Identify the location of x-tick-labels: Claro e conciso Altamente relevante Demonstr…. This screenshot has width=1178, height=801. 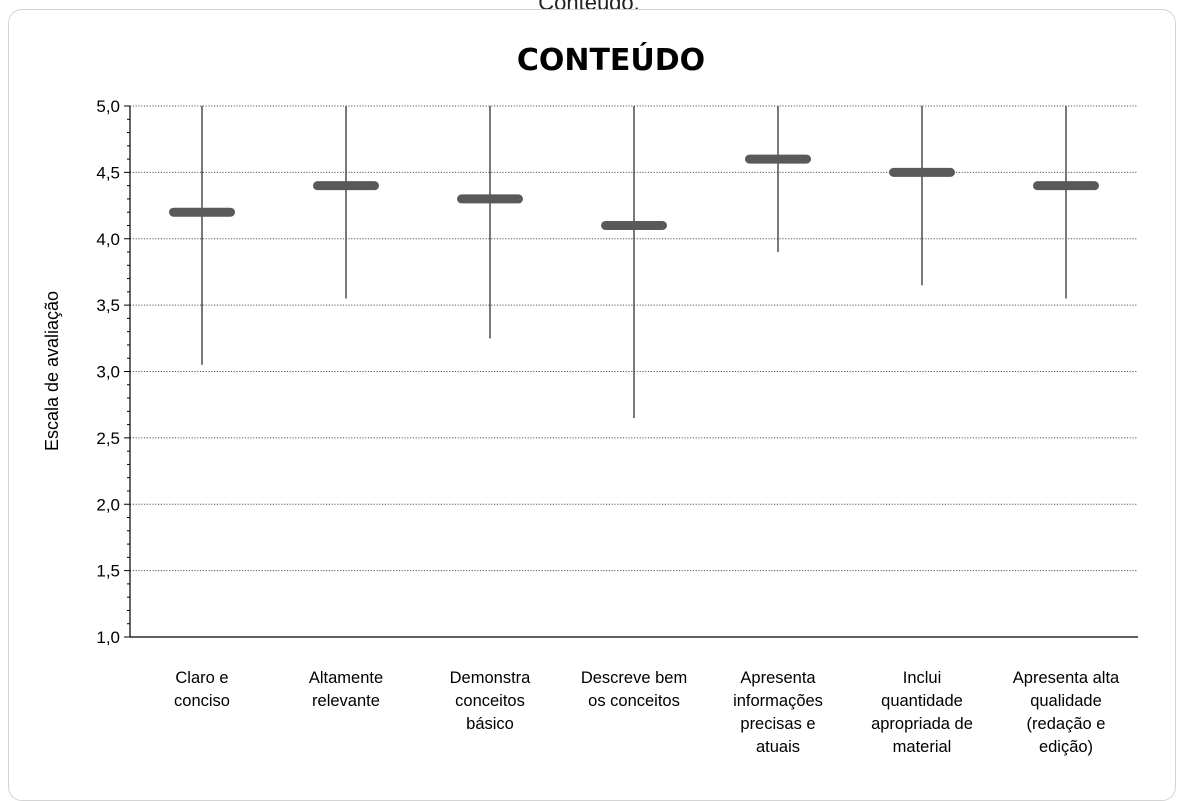
(647, 712).